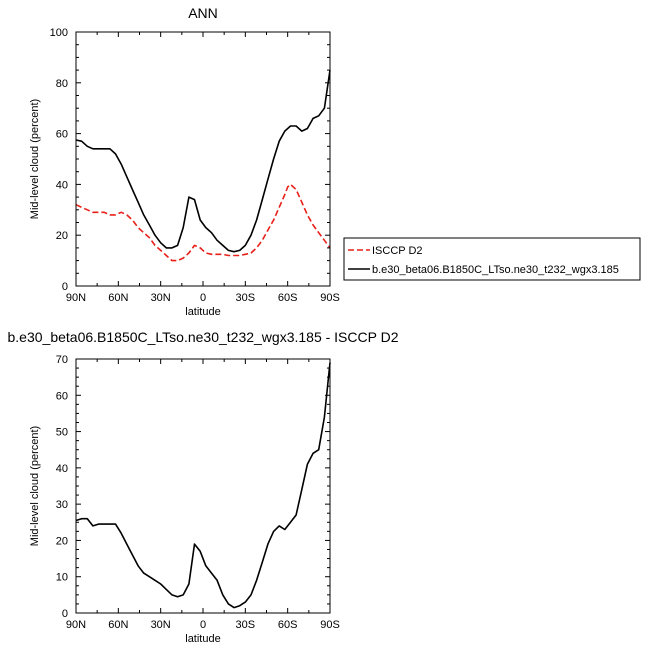 This screenshot has width=645, height=659. What do you see at coordinates (62, 84) in the screenshot?
I see `y-tick-label: 80` at bounding box center [62, 84].